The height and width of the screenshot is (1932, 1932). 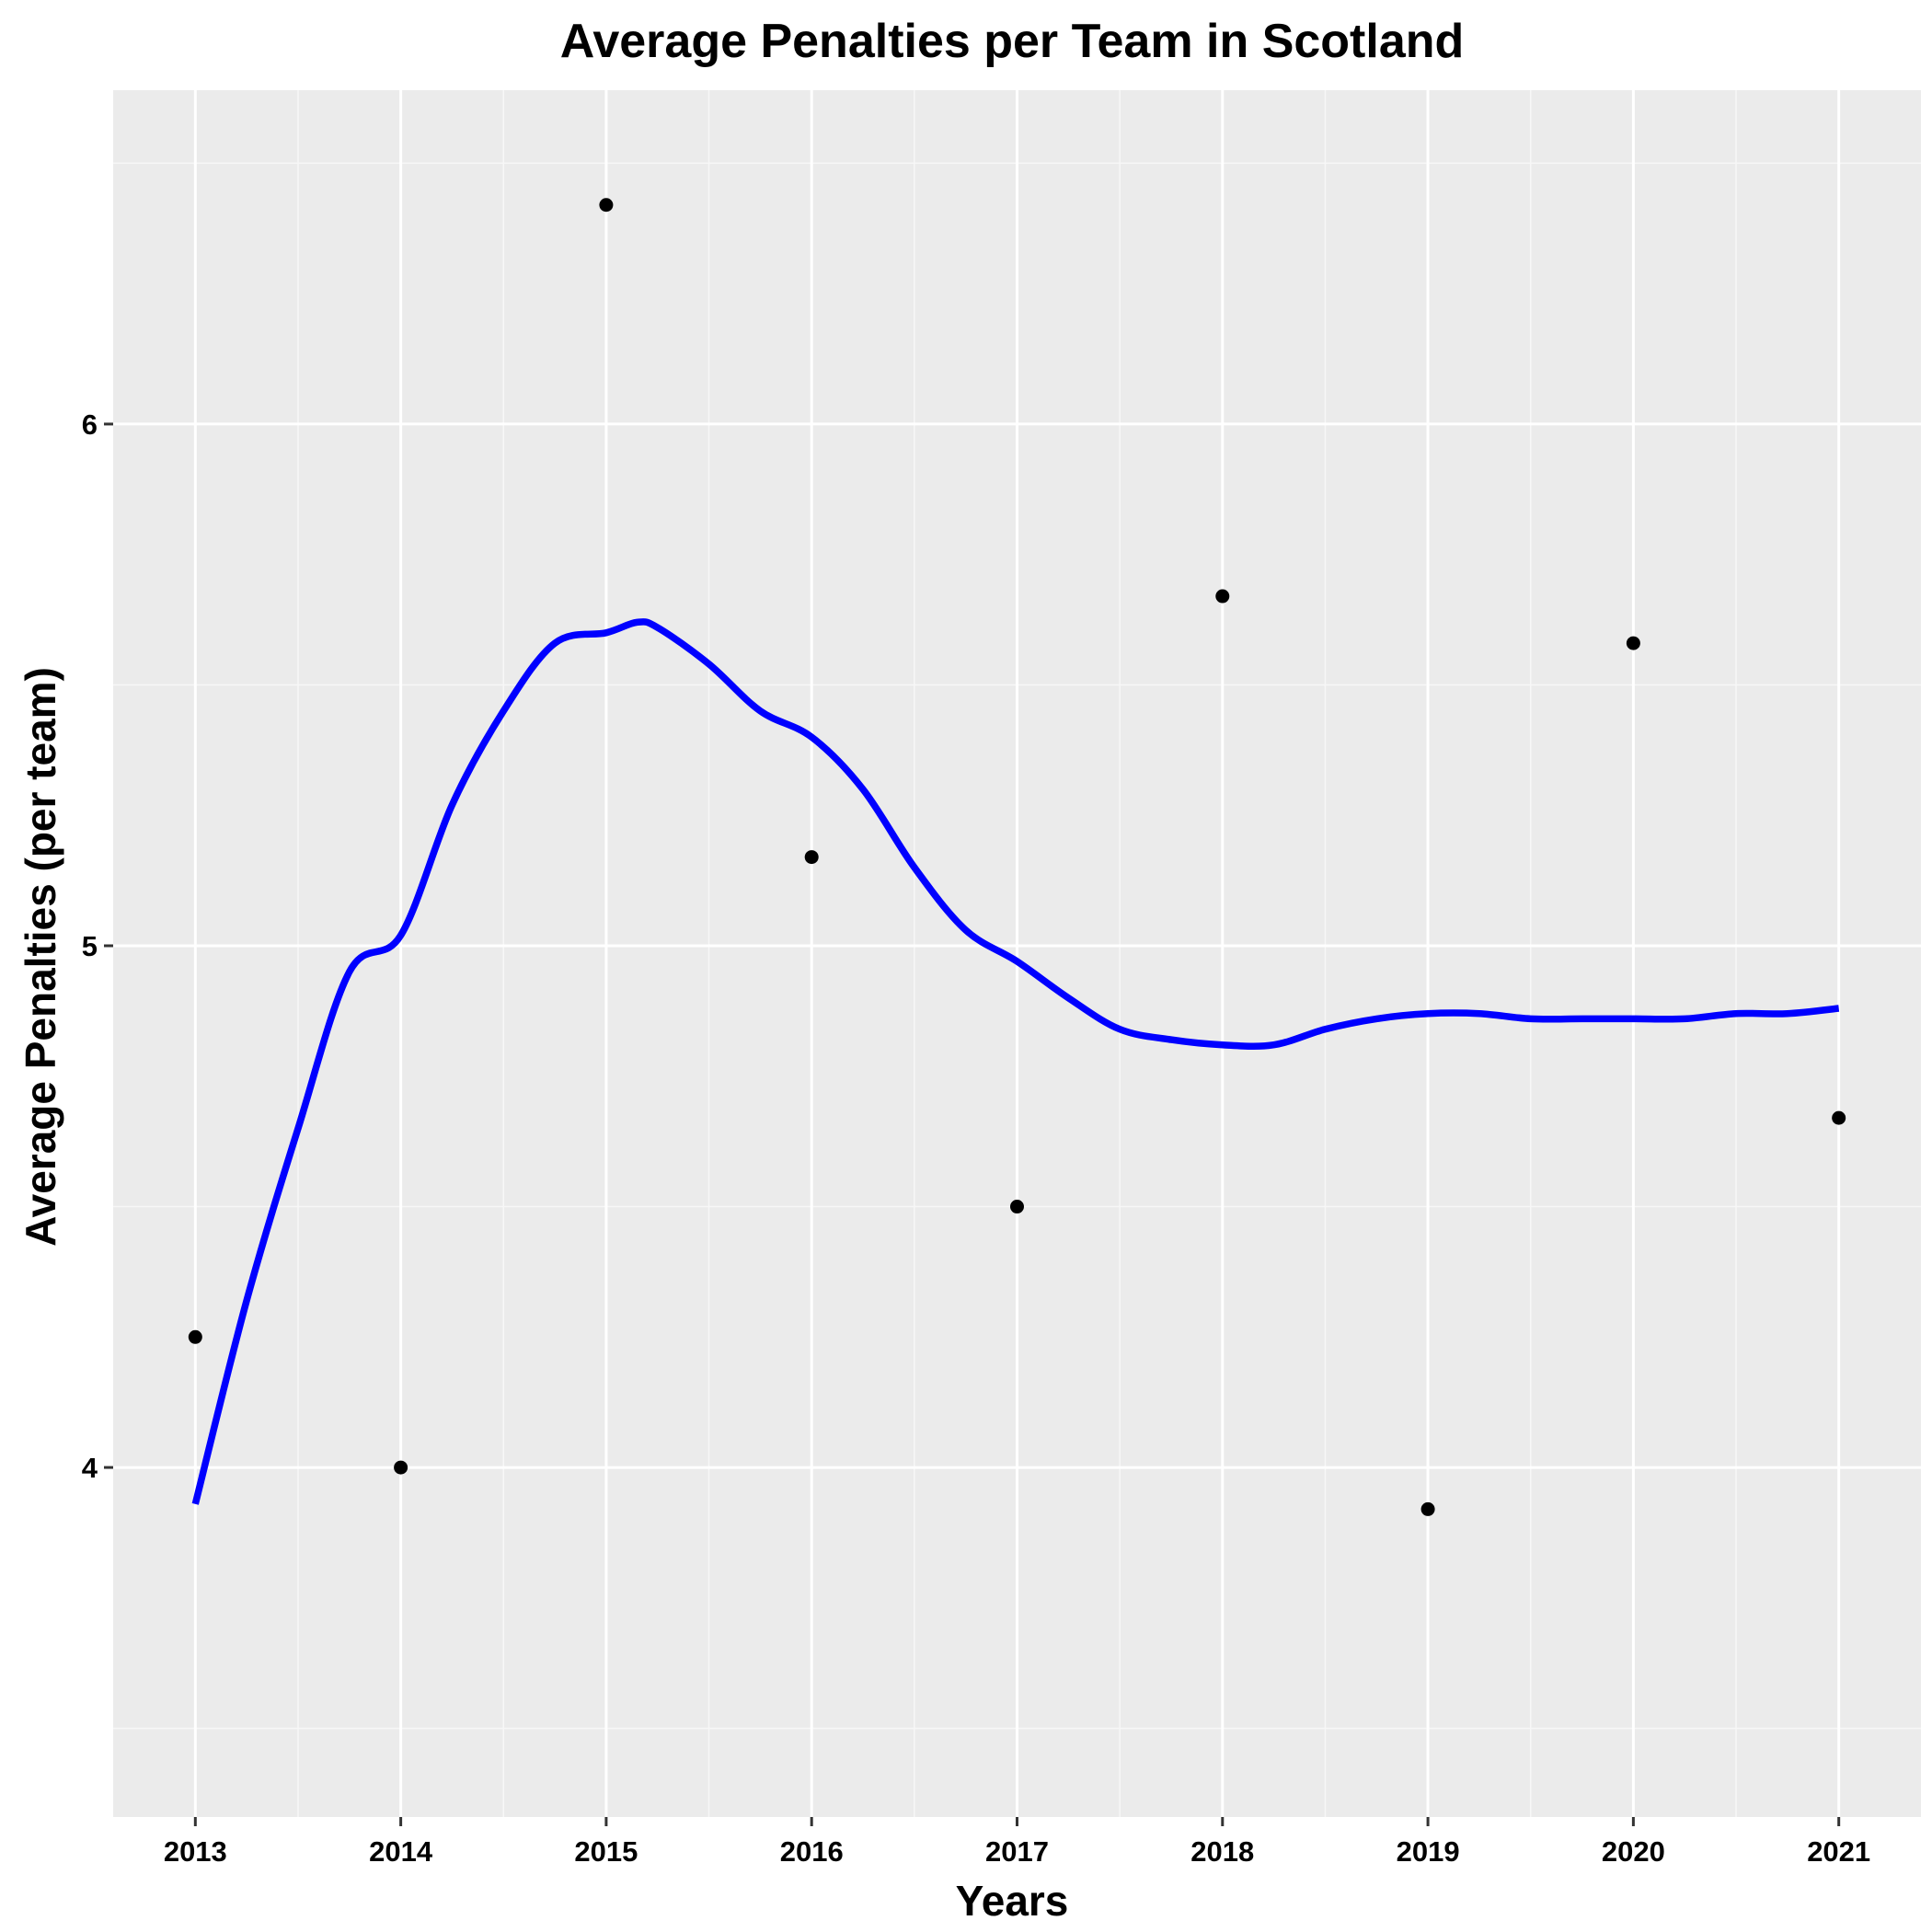 I want to click on x-axis: 2013 2014 2015 2016 2017 2018 2019 2020 2021, so click(x=1017, y=1842).